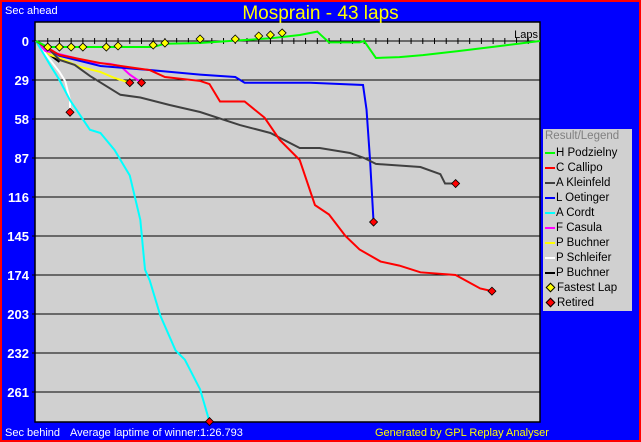  Describe the element at coordinates (22, 80) in the screenshot. I see `y-tick-label: 29` at that location.